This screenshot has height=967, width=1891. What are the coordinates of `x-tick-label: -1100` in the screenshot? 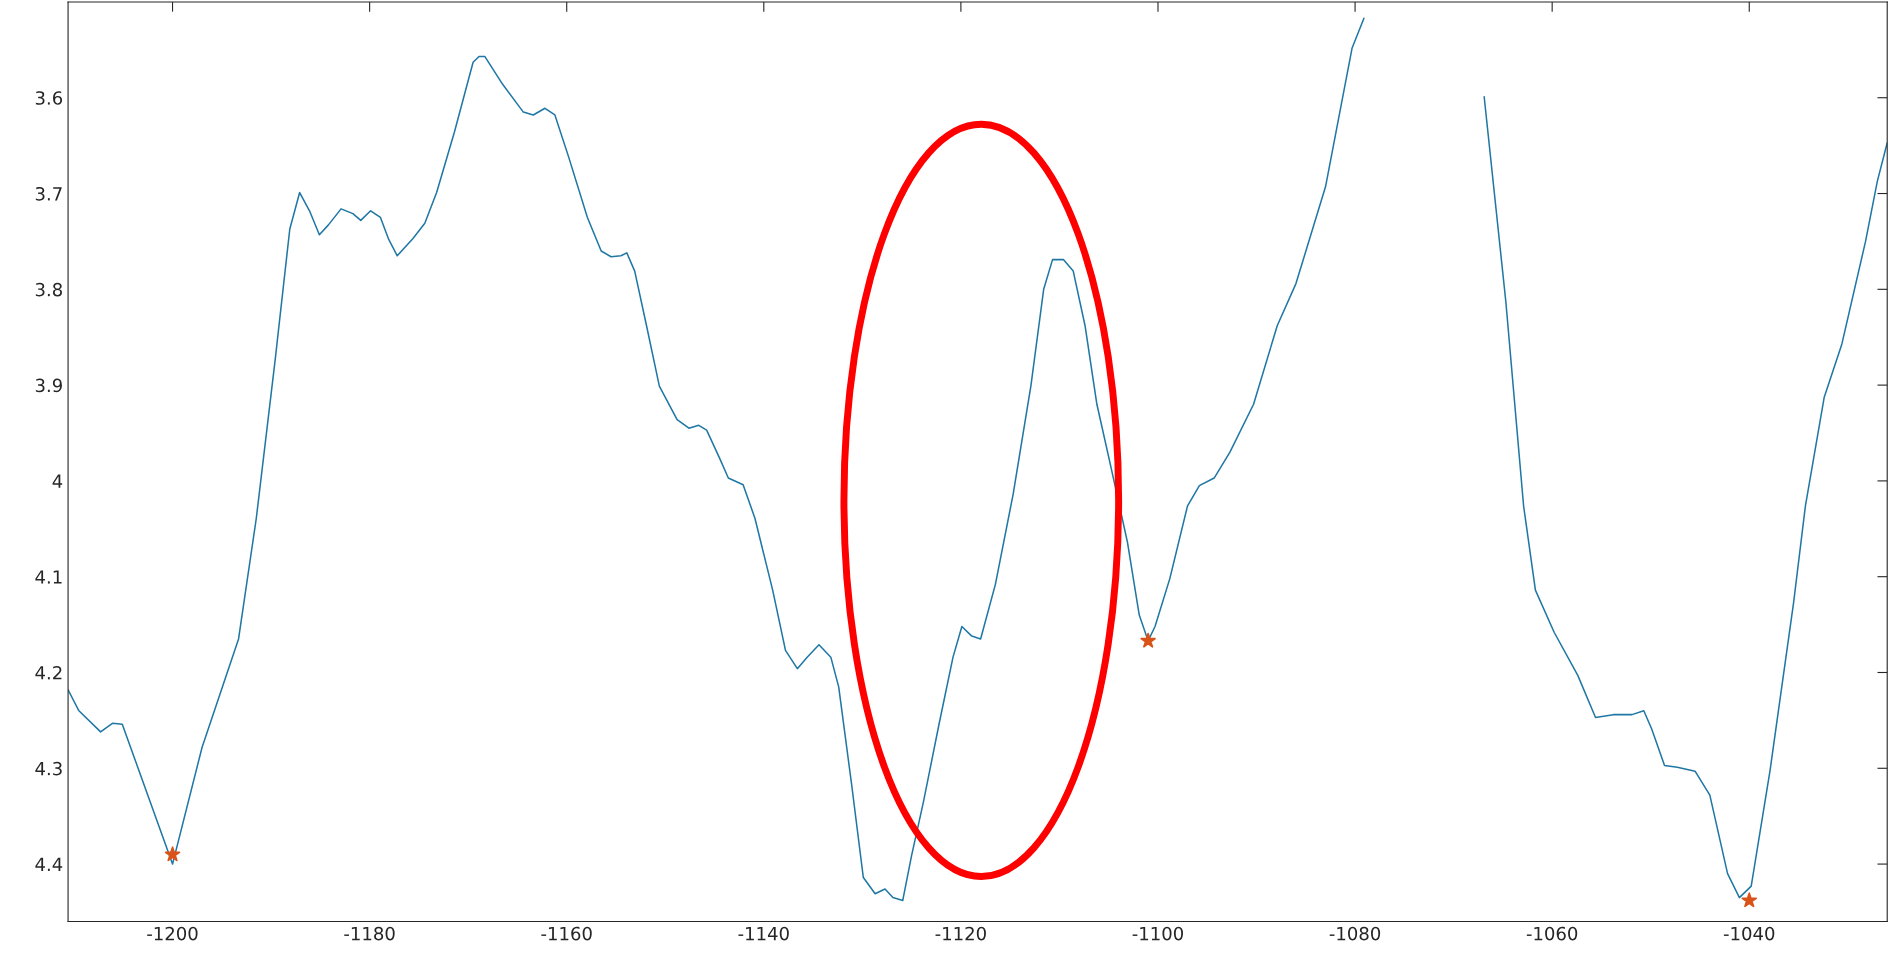 It's located at (1158, 933).